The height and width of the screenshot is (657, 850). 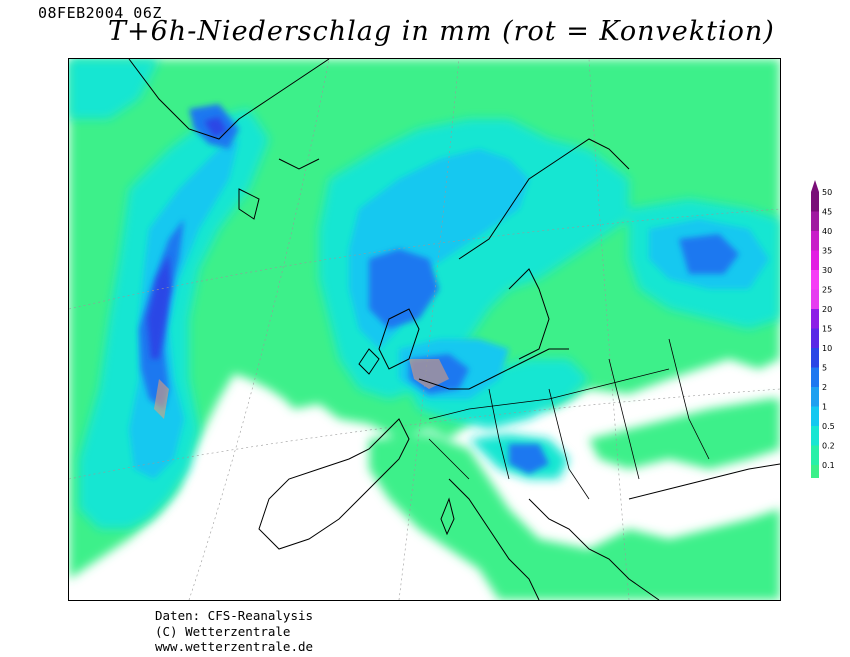 I want to click on precipitation-legend: 50 45 40 35 30 25 20 15 10 5 2 1 0.5 0.2 0.1, so click(x=823, y=329).